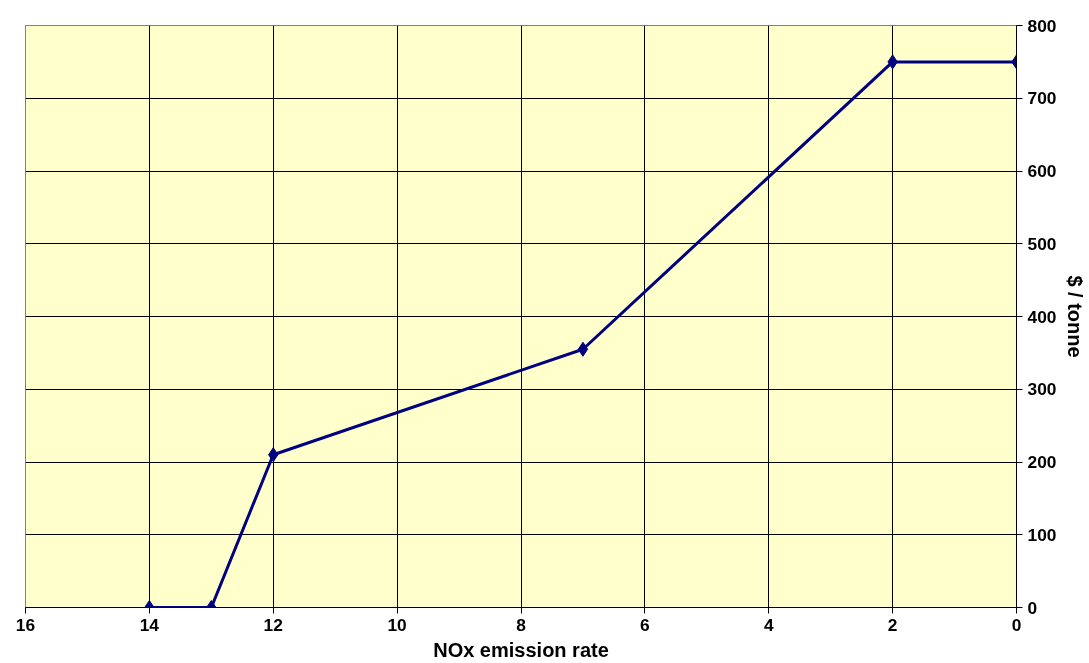 Image resolution: width=1089 pixels, height=663 pixels. I want to click on y-tick-label: 600, so click(1042, 171).